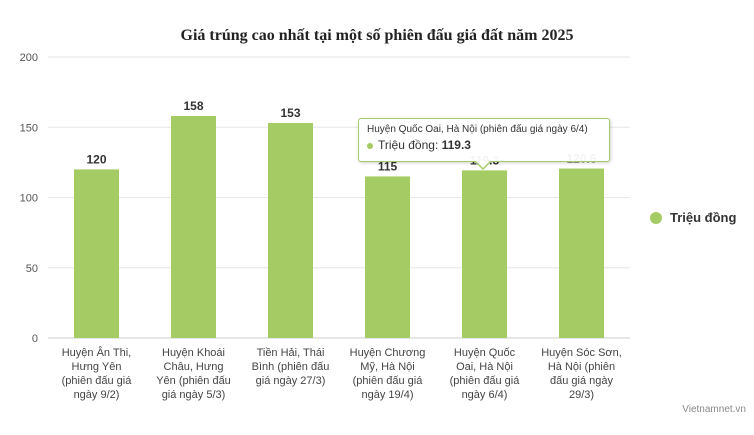 This screenshot has height=435, width=754. I want to click on tooltip-row: Triệu đồng: 119.3, so click(484, 145).